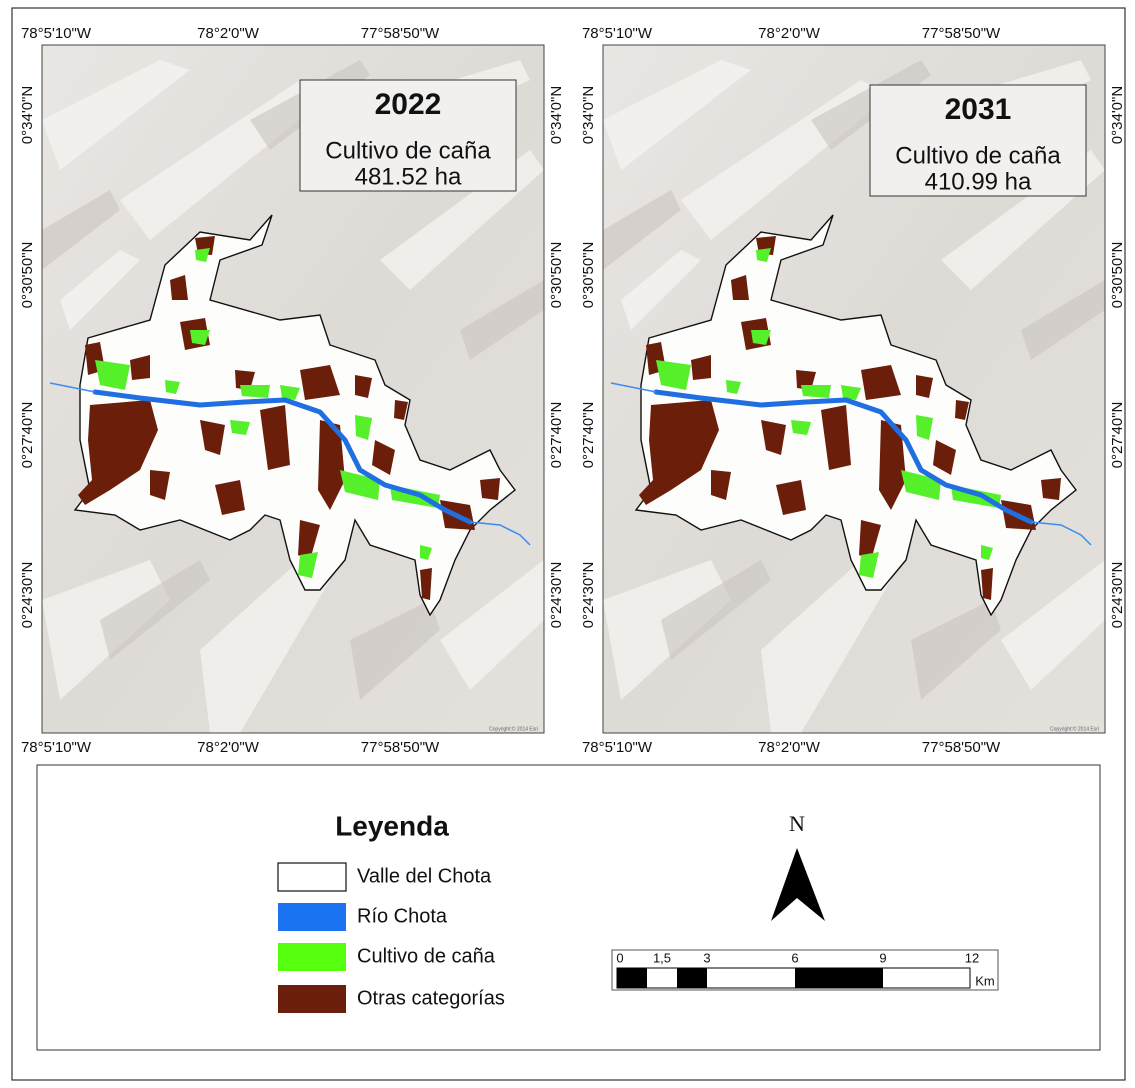 Image resolution: width=1135 pixels, height=1088 pixels. I want to click on north-arrow, so click(798, 884).